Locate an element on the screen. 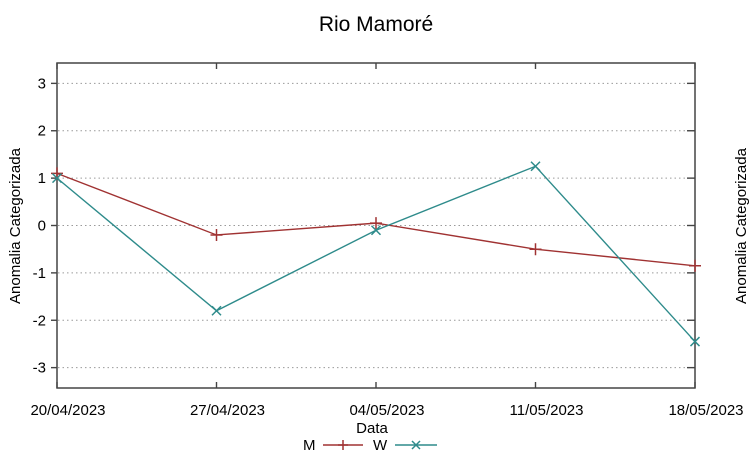 Image resolution: width=753 pixels, height=459 pixels. y-axis-label: Anomalia Categorizada is located at coordinates (15, 225).